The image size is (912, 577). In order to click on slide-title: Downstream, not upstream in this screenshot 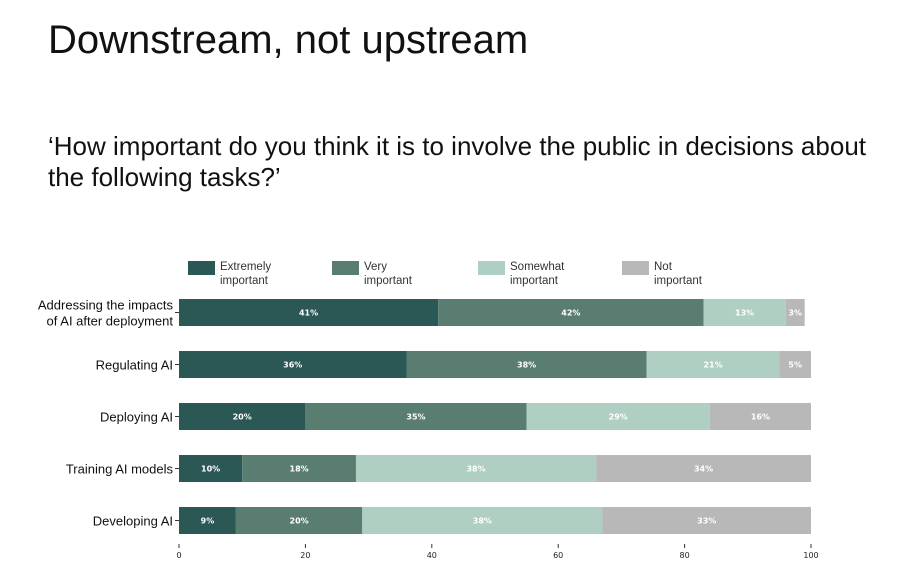, I will do `click(288, 40)`.